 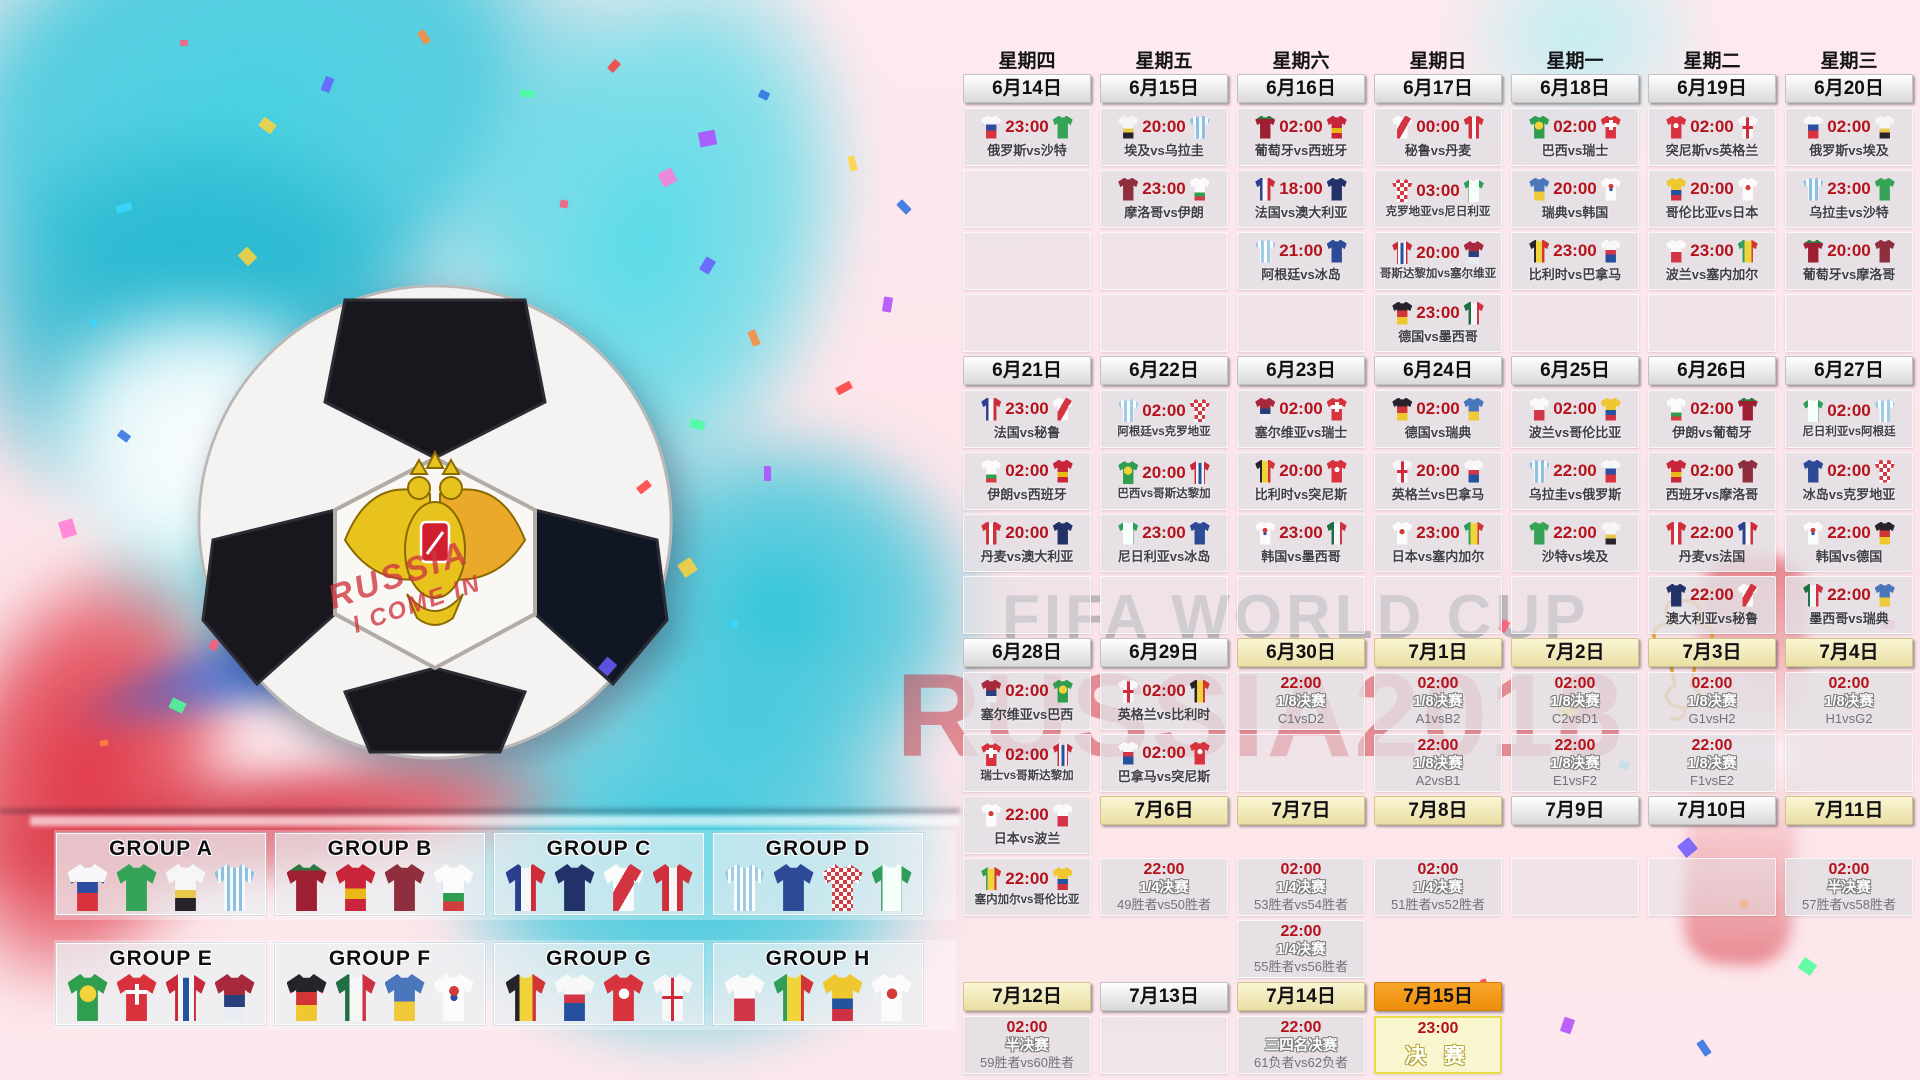 I want to click on date-button: 7月7日, so click(x=1301, y=810).